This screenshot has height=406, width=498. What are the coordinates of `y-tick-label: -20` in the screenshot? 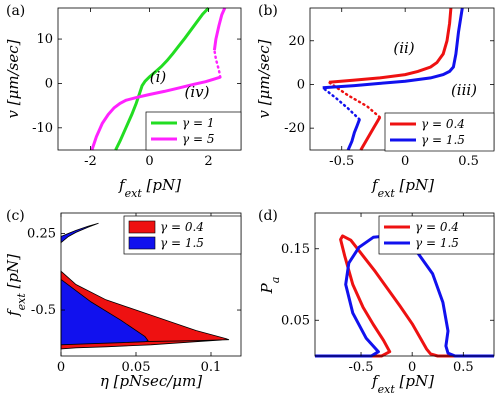 It's located at (294, 128).